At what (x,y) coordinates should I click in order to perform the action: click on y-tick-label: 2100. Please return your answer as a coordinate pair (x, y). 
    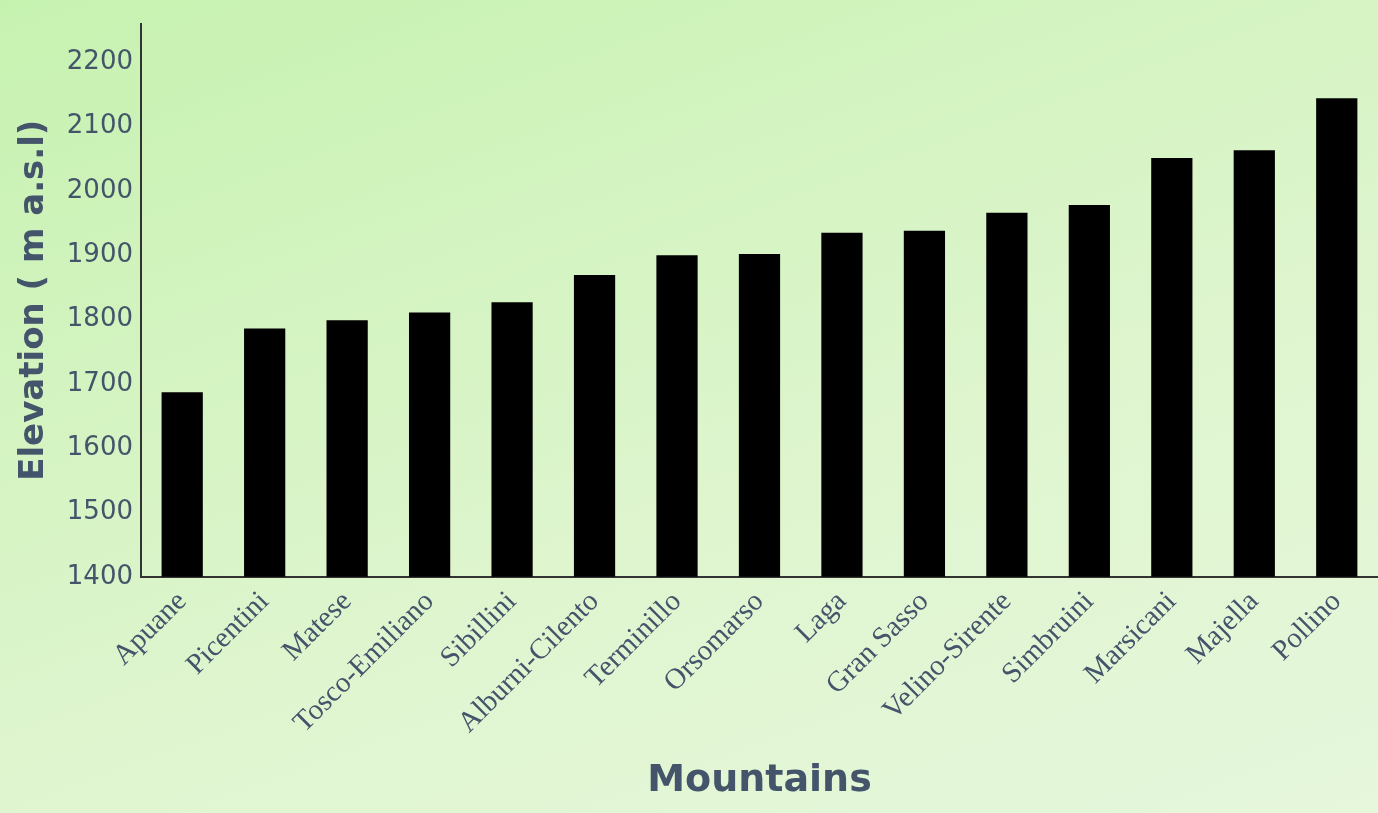
    Looking at the image, I should click on (99, 124).